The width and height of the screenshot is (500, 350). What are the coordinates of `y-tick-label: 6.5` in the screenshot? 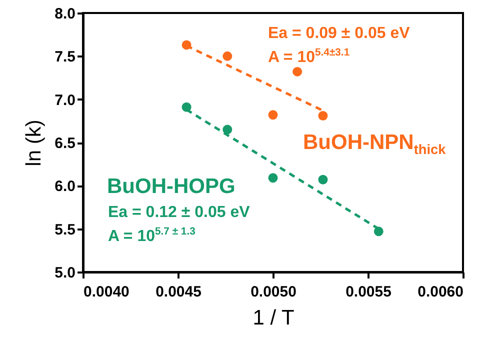 It's located at (65, 143).